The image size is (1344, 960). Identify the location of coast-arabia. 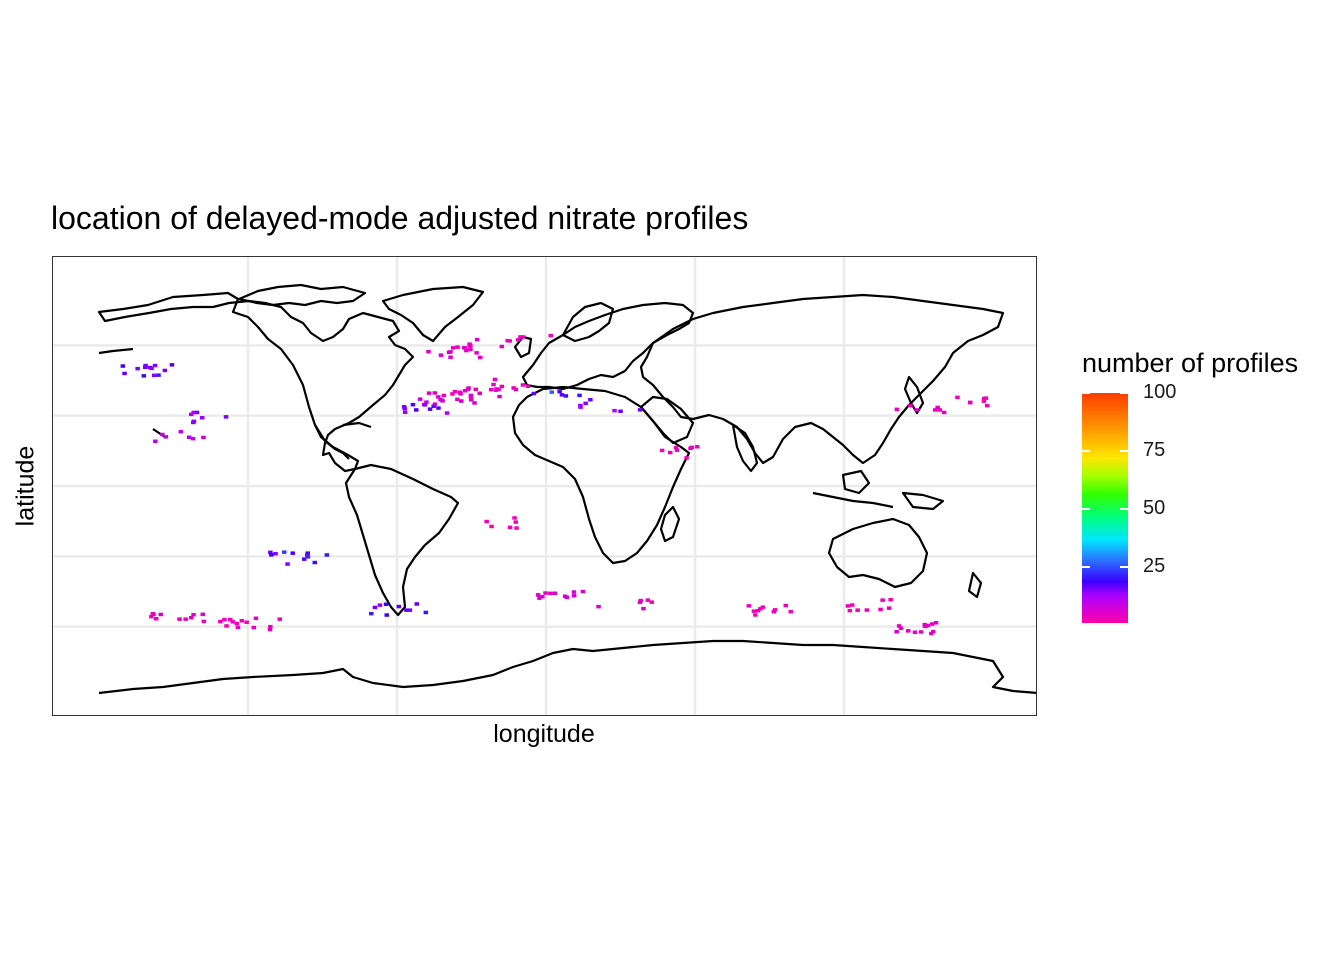
(667, 420).